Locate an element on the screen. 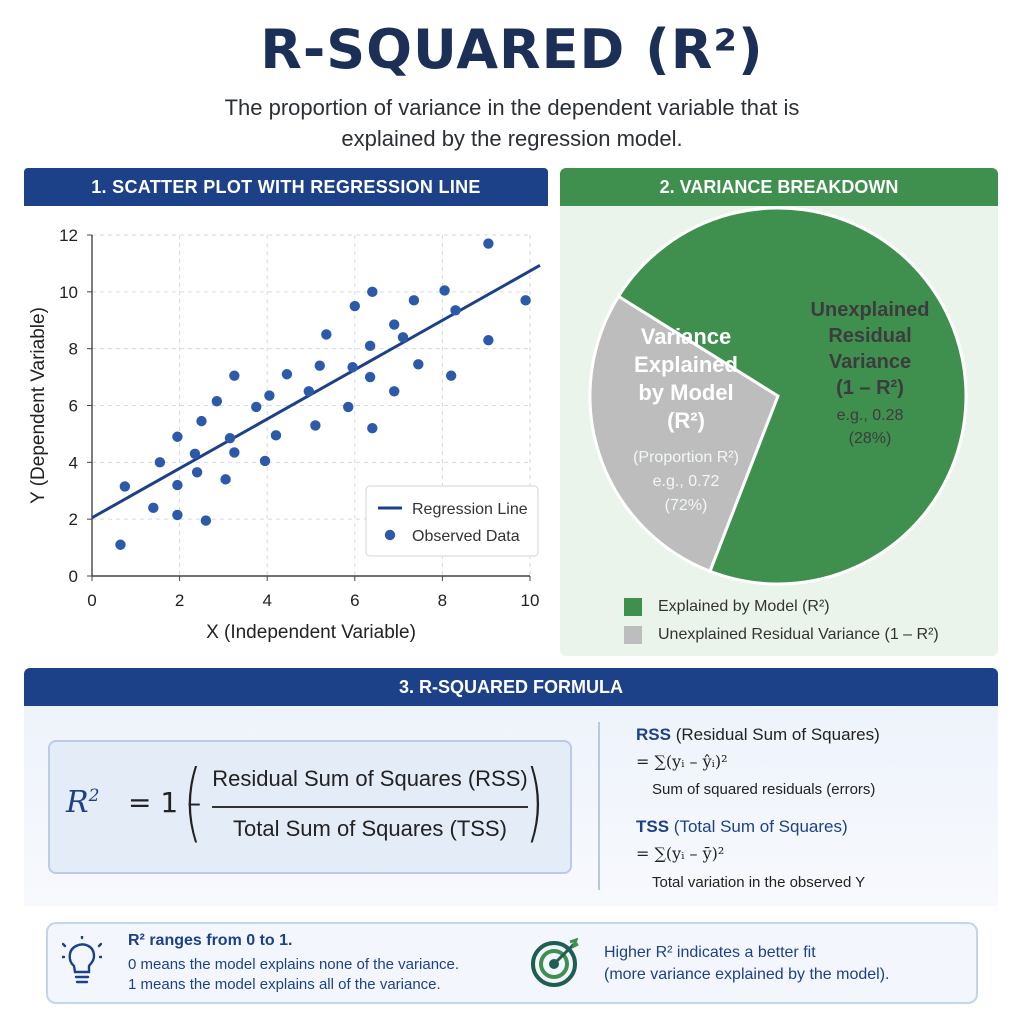  x-tick-label: 2 is located at coordinates (179, 600).